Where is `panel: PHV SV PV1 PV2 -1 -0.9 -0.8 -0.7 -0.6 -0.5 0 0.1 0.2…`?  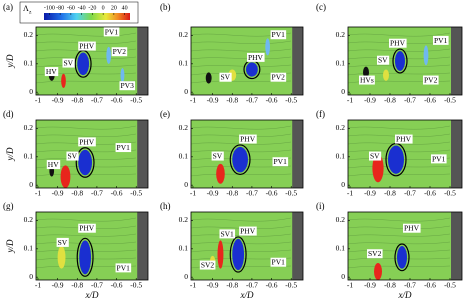
panel: PHV SV PV1 PV2 -1 -0.9 -0.8 -0.7 -0.6 -0.5 0 0.1 0.2… is located at coordinates (232, 53).